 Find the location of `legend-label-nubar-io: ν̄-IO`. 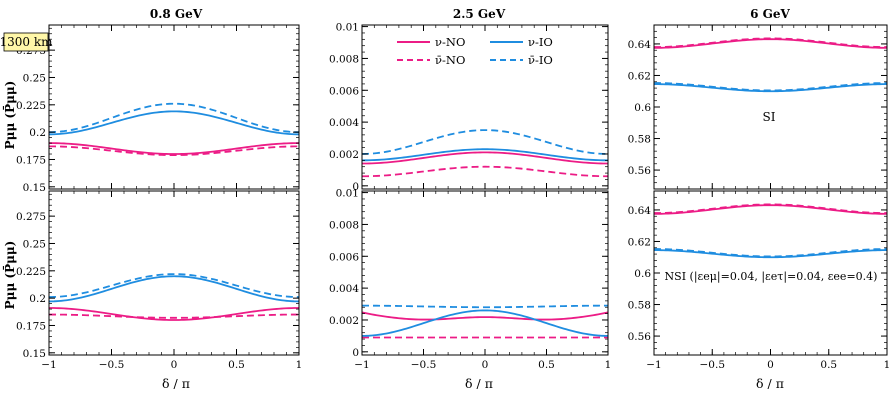

legend-label-nubar-io: ν̄-IO is located at coordinates (540, 60).